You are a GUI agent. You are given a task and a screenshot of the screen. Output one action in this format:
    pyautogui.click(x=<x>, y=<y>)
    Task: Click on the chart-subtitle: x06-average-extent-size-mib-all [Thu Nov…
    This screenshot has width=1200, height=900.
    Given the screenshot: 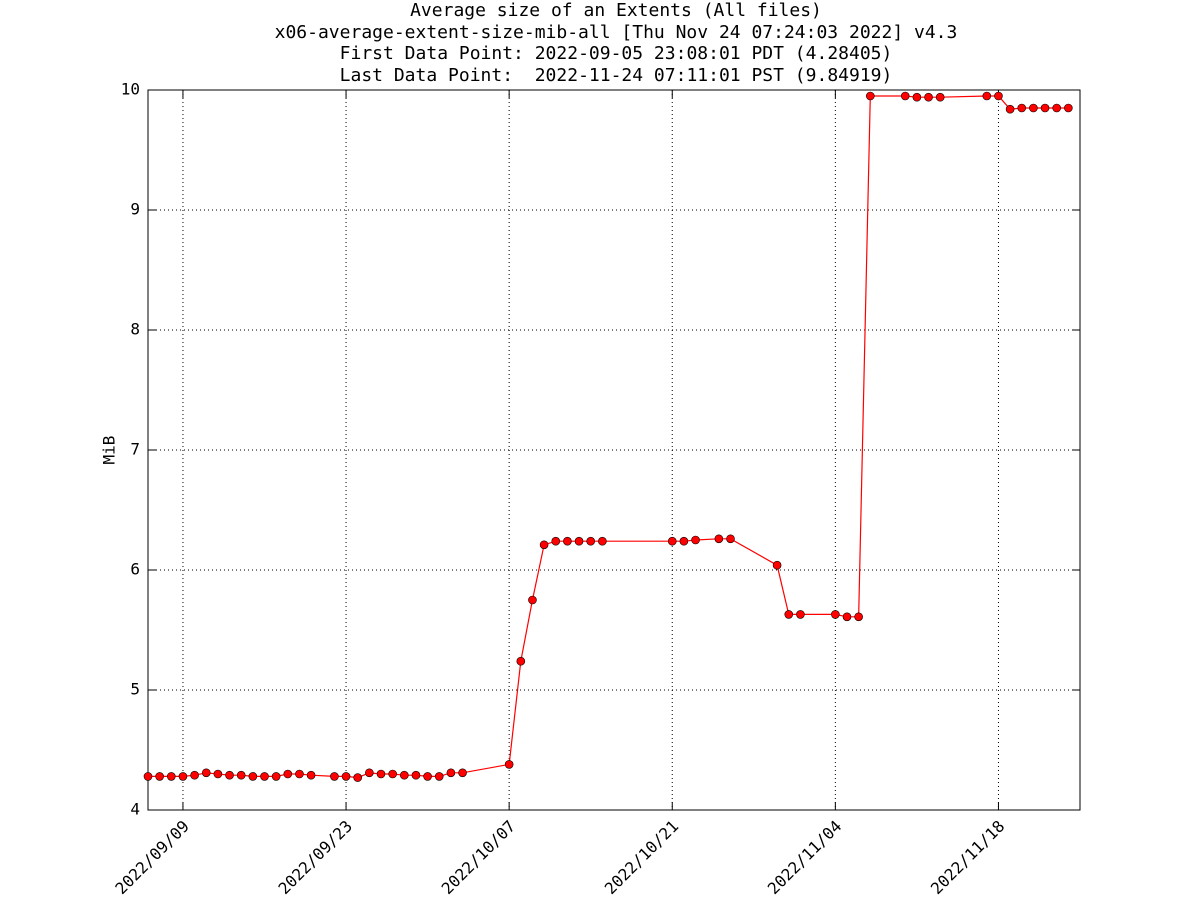 What is the action you would take?
    pyautogui.click(x=616, y=32)
    